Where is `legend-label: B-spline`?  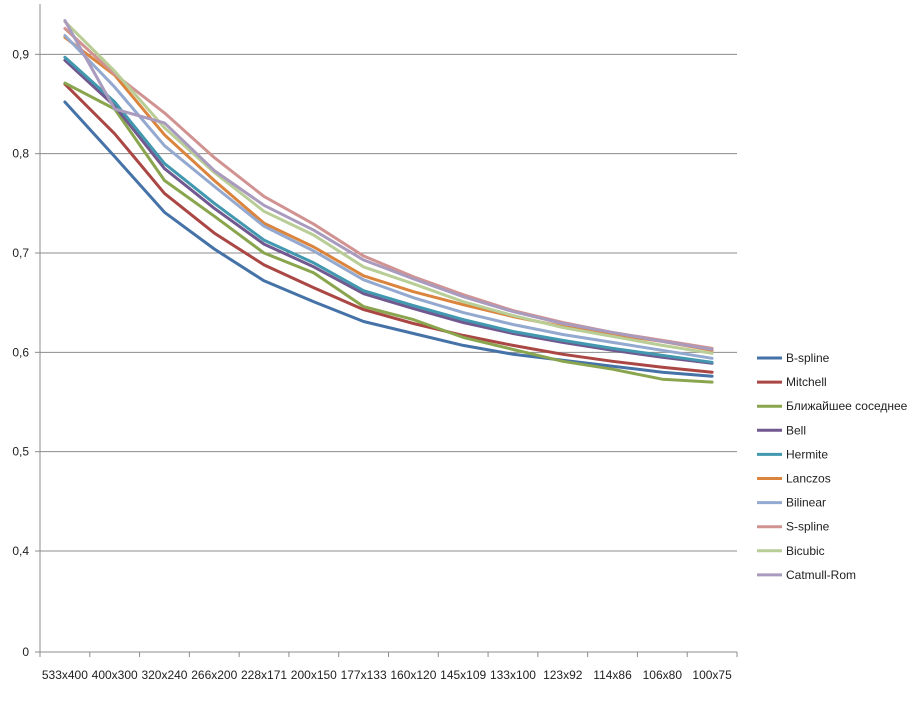 legend-label: B-spline is located at coordinates (808, 358).